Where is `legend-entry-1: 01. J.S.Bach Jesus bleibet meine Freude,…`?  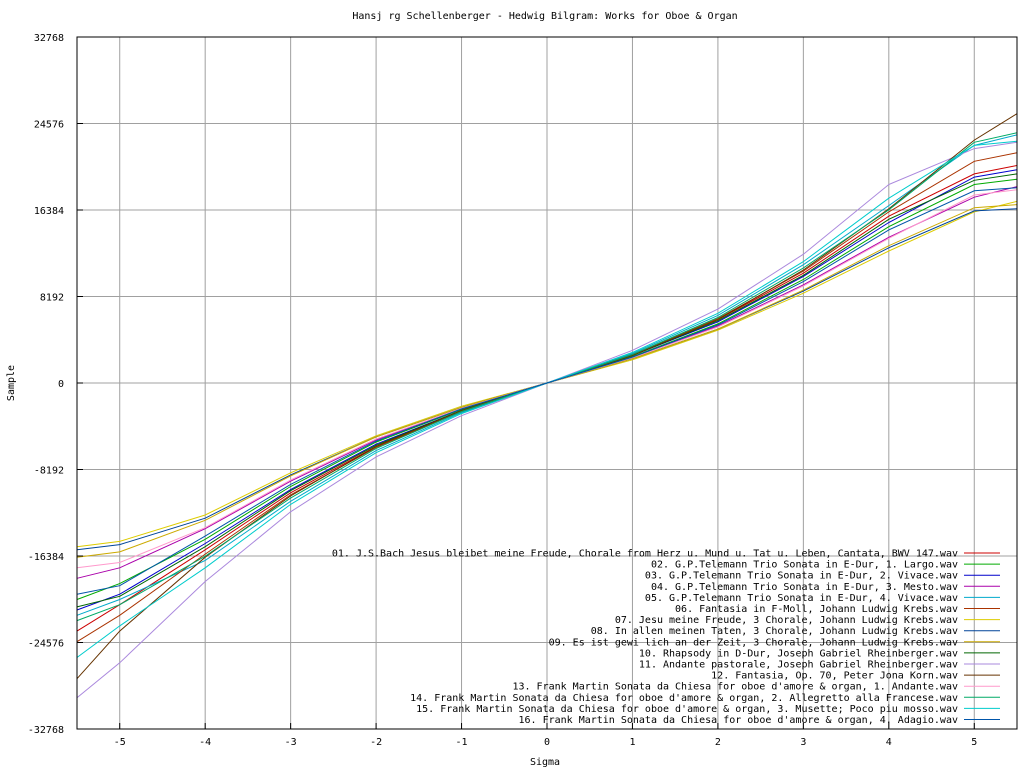 legend-entry-1: 01. J.S.Bach Jesus bleibet meine Freude,… is located at coordinates (645, 554).